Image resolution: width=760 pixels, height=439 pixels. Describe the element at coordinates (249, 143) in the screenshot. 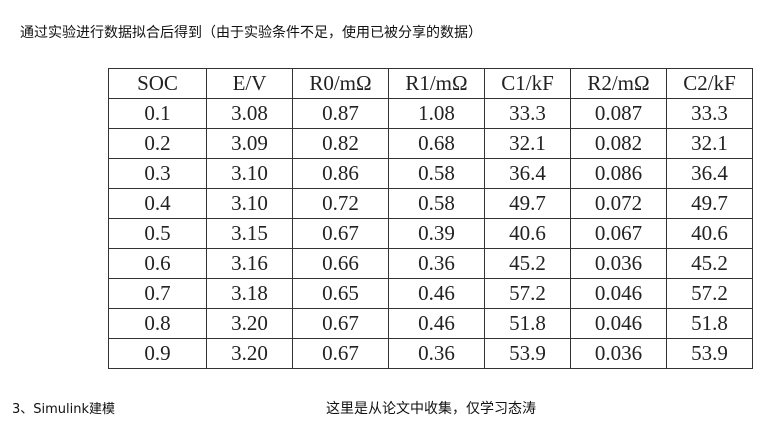

I see `table-cell: 3.09` at that location.